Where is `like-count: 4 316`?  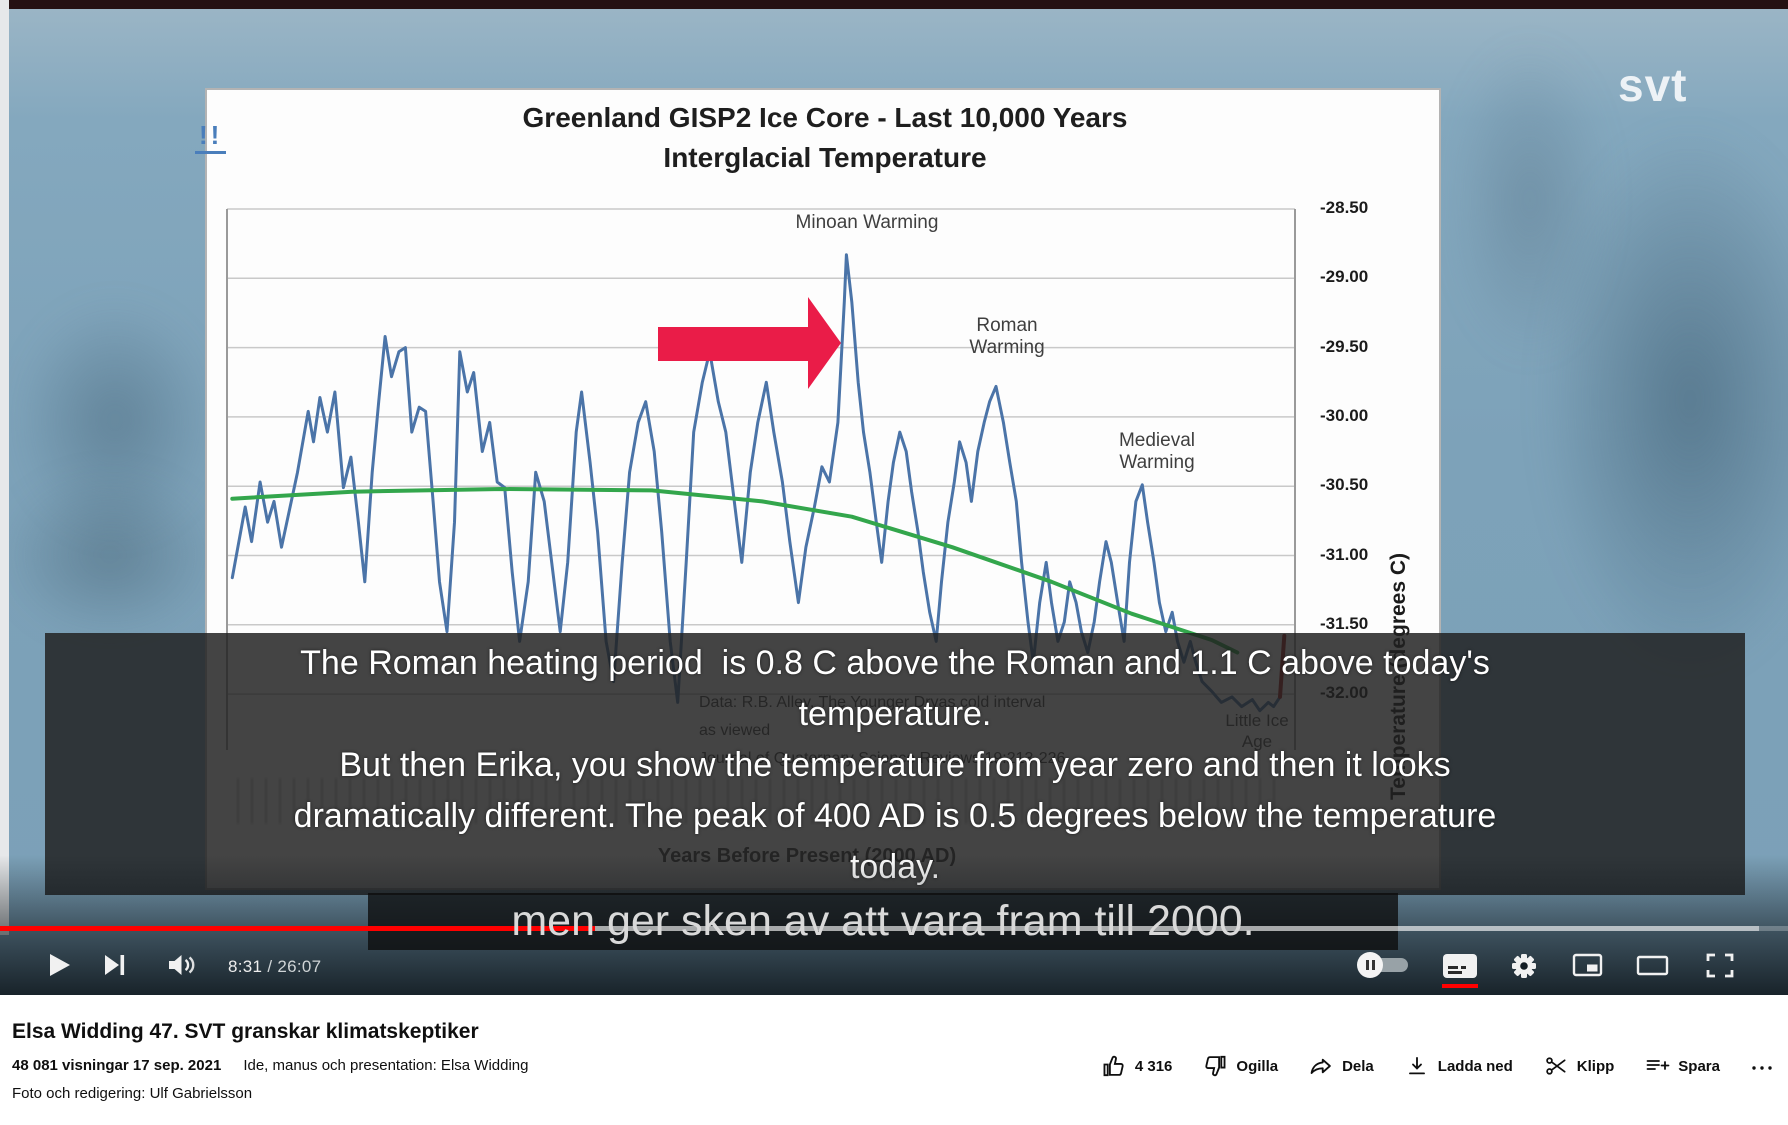 like-count: 4 316 is located at coordinates (1153, 1066).